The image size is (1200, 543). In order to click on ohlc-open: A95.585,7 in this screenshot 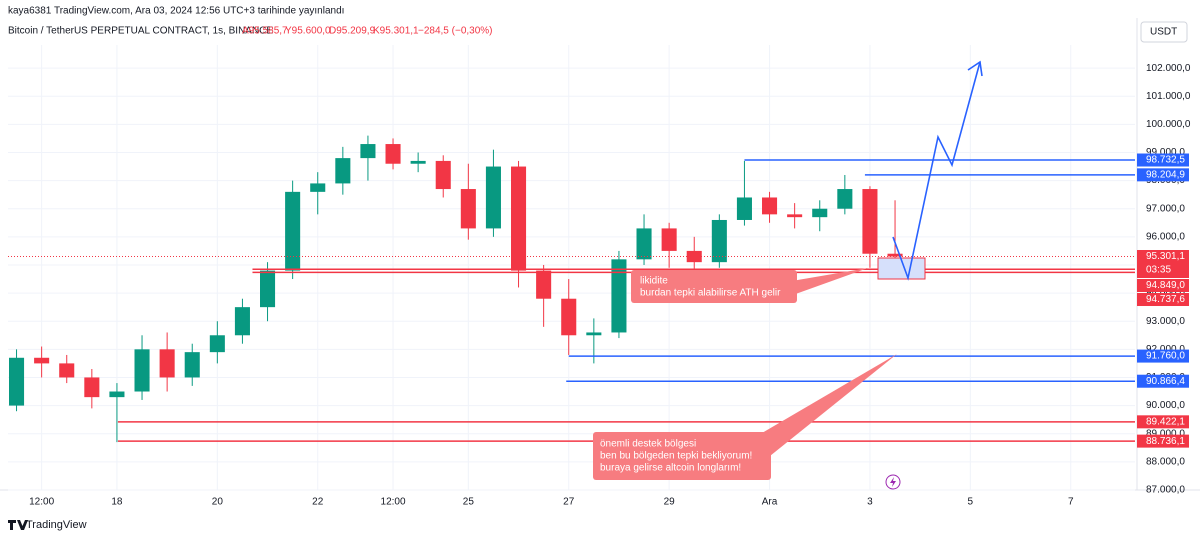, I will do `click(265, 31)`.